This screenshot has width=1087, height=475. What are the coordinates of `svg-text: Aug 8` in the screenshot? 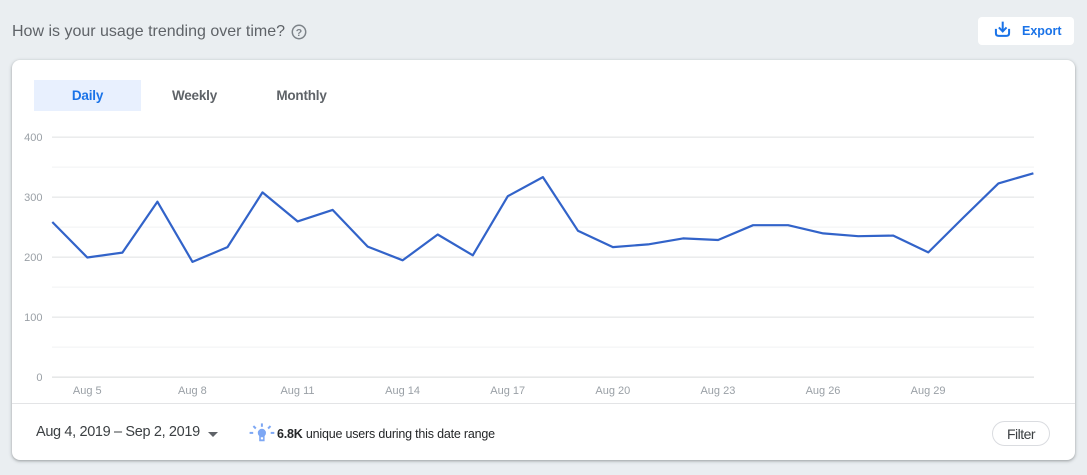 It's located at (192, 391).